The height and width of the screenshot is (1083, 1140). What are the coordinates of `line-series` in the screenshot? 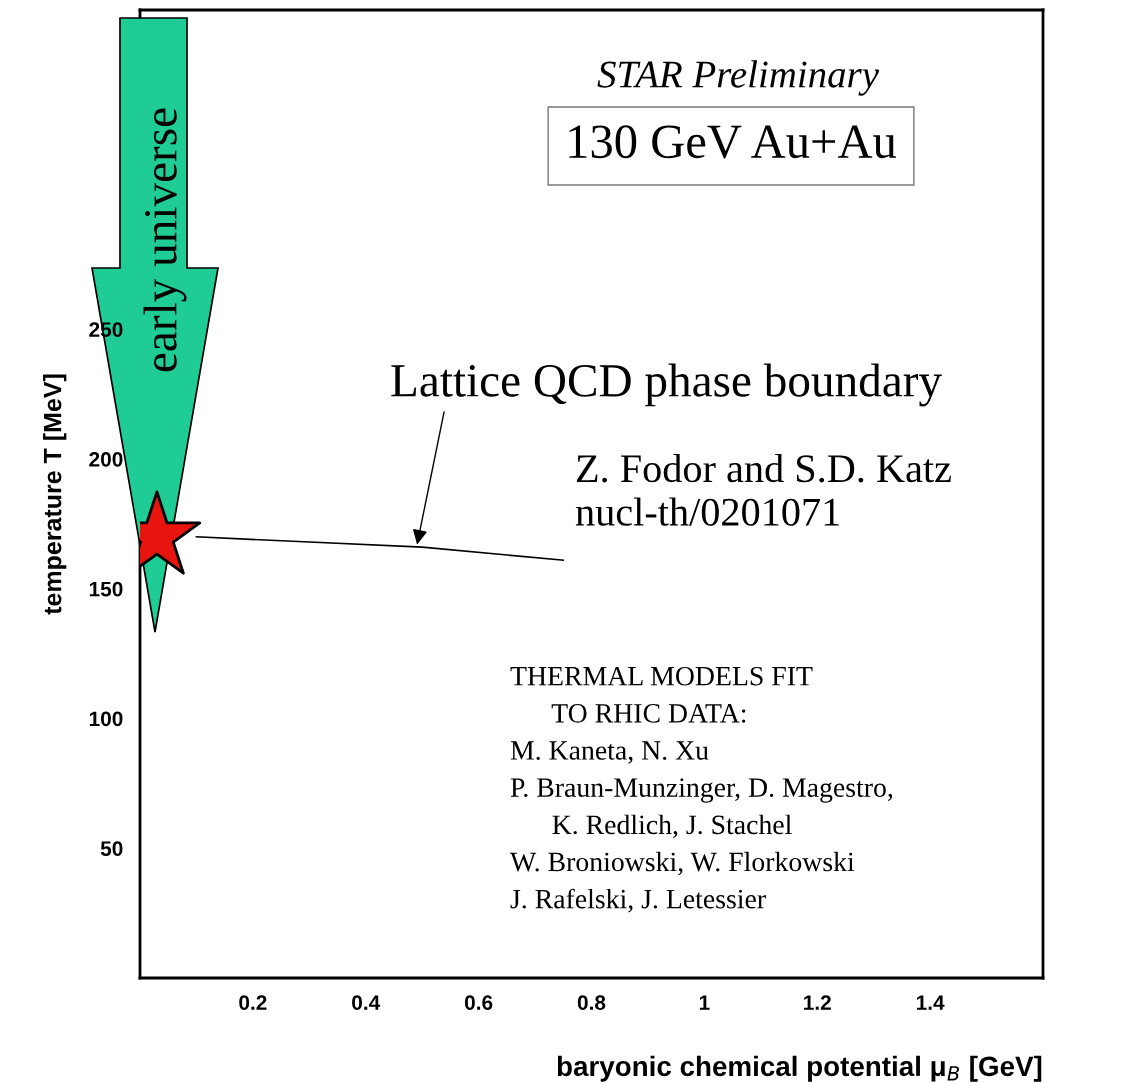 It's located at (380, 548).